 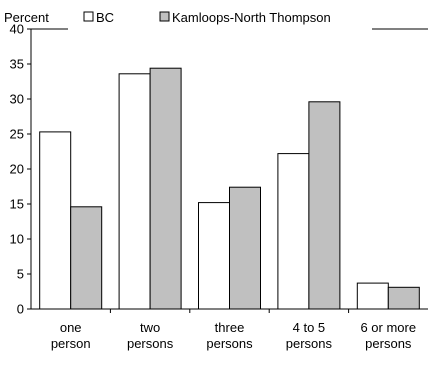 I want to click on y-tick-label: 15, so click(x=17, y=204).